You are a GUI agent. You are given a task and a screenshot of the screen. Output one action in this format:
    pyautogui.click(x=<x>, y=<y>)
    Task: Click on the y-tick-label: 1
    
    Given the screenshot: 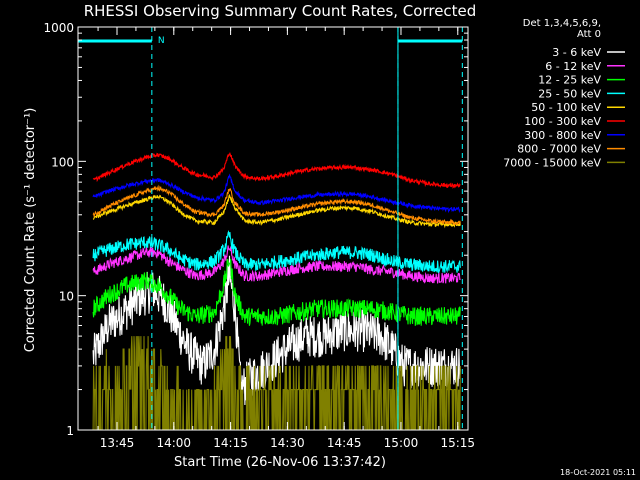 What is the action you would take?
    pyautogui.click(x=70, y=431)
    